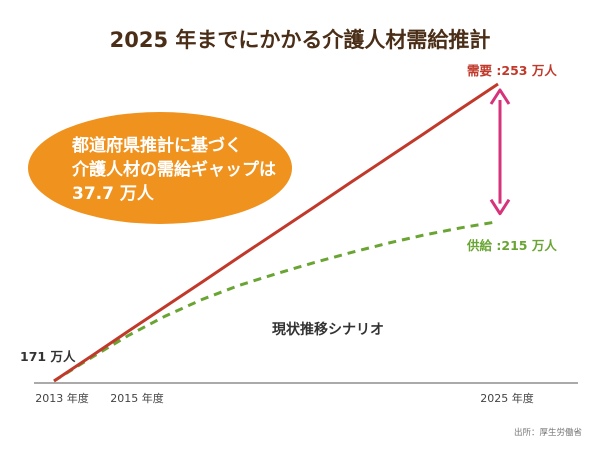 The image size is (600, 450). What do you see at coordinates (62, 398) in the screenshot?
I see `x-tick-label-2013: 2013 年度` at bounding box center [62, 398].